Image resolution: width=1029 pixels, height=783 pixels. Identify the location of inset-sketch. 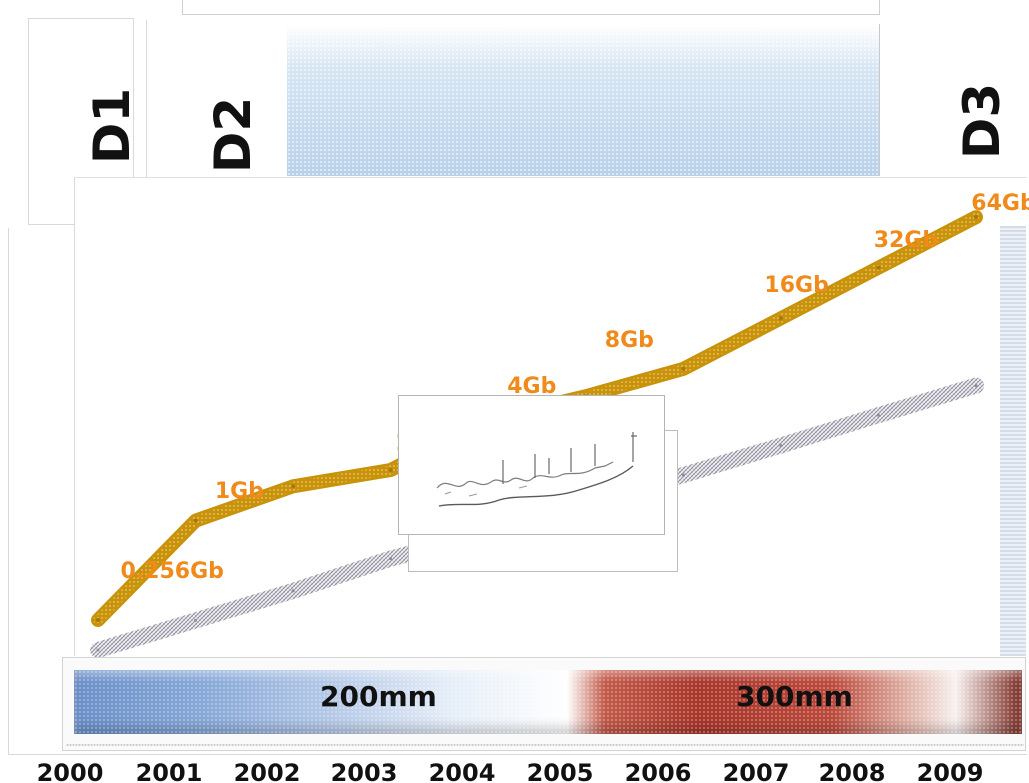
(536, 469).